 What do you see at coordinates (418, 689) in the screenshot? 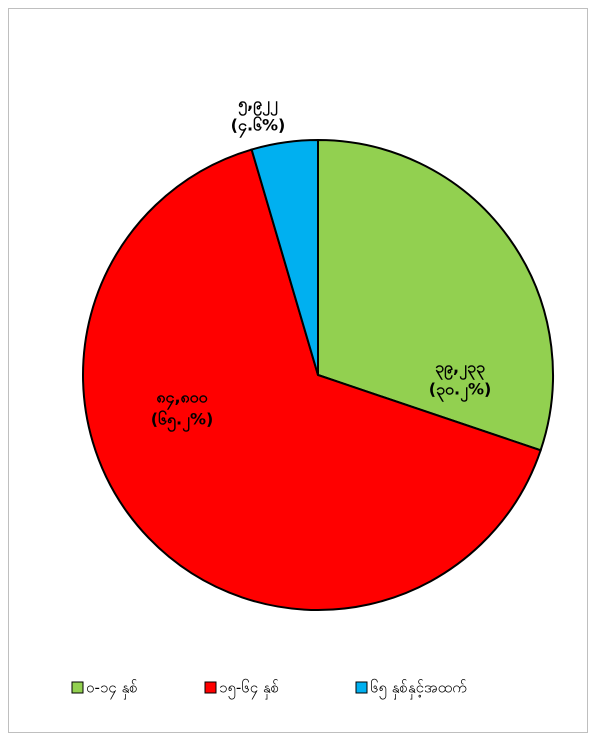
I see `legend-label: ၆၅ နှစ်နှင့်အထက်` at bounding box center [418, 689].